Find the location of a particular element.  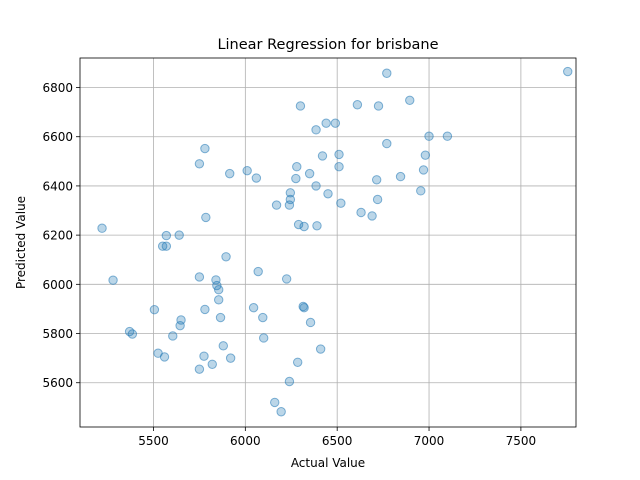

x-tick-label: 6500 is located at coordinates (337, 441).